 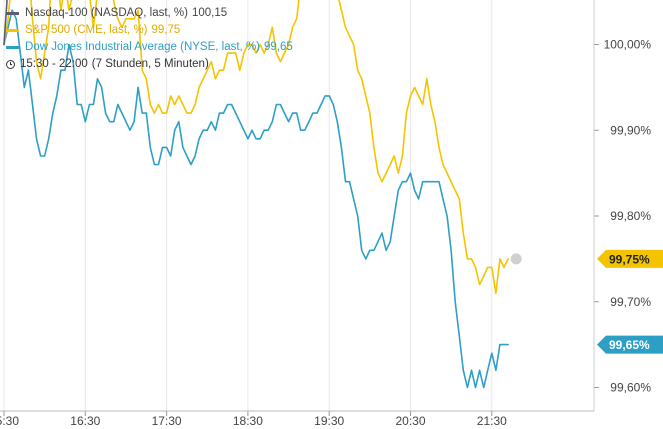 I want to click on legend-swatch-sp500, so click(x=12, y=30).